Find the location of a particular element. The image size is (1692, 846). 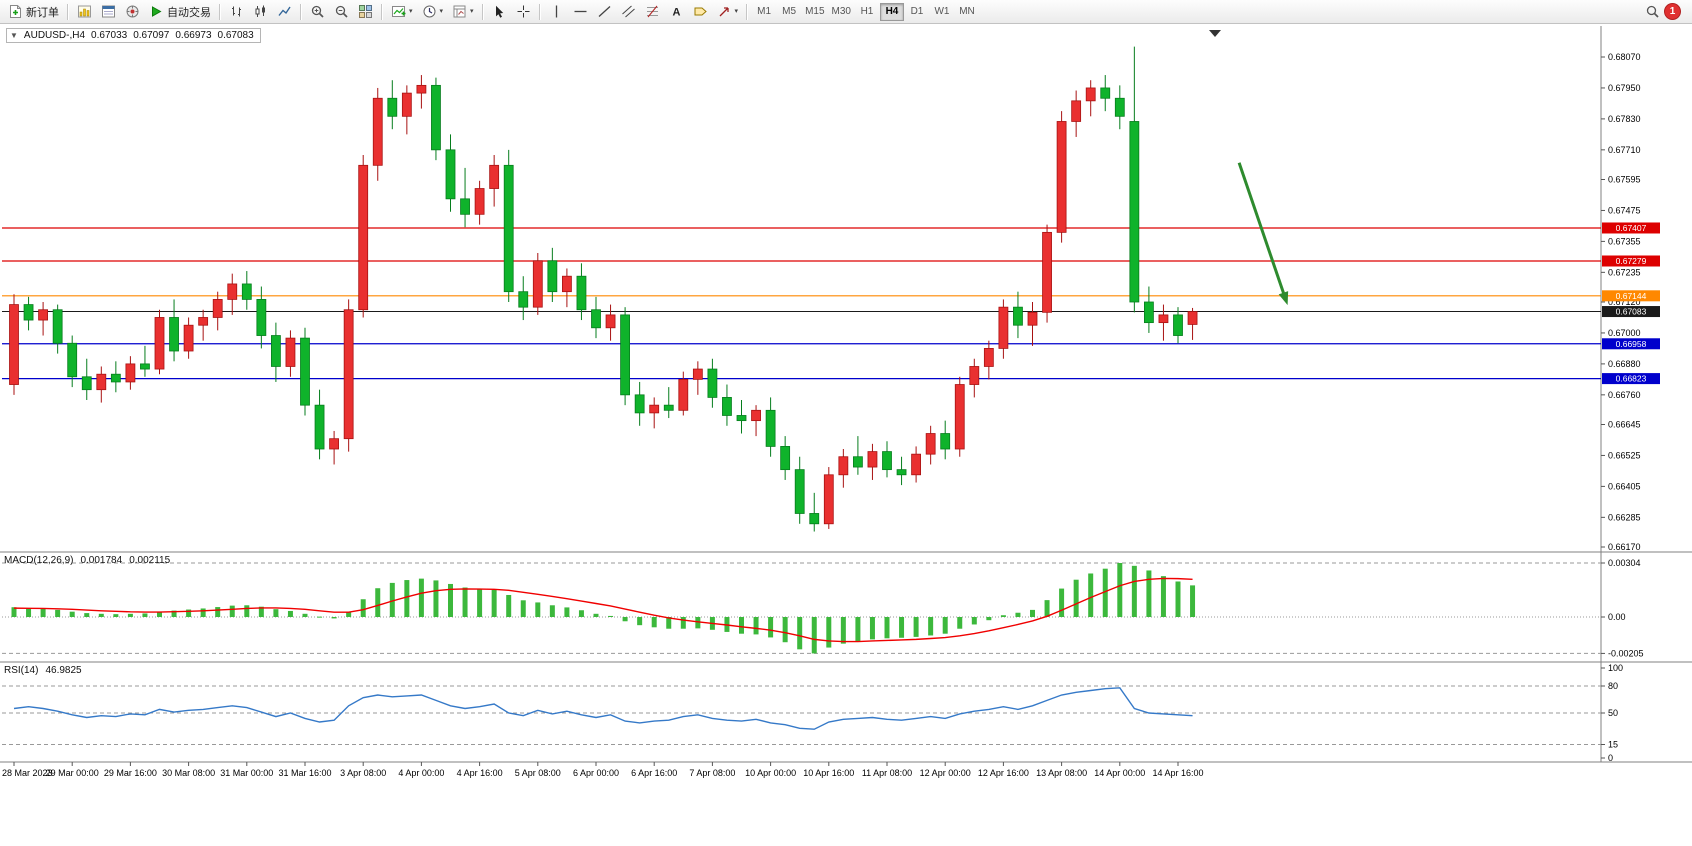

line-chart-mode-button is located at coordinates (284, 12).